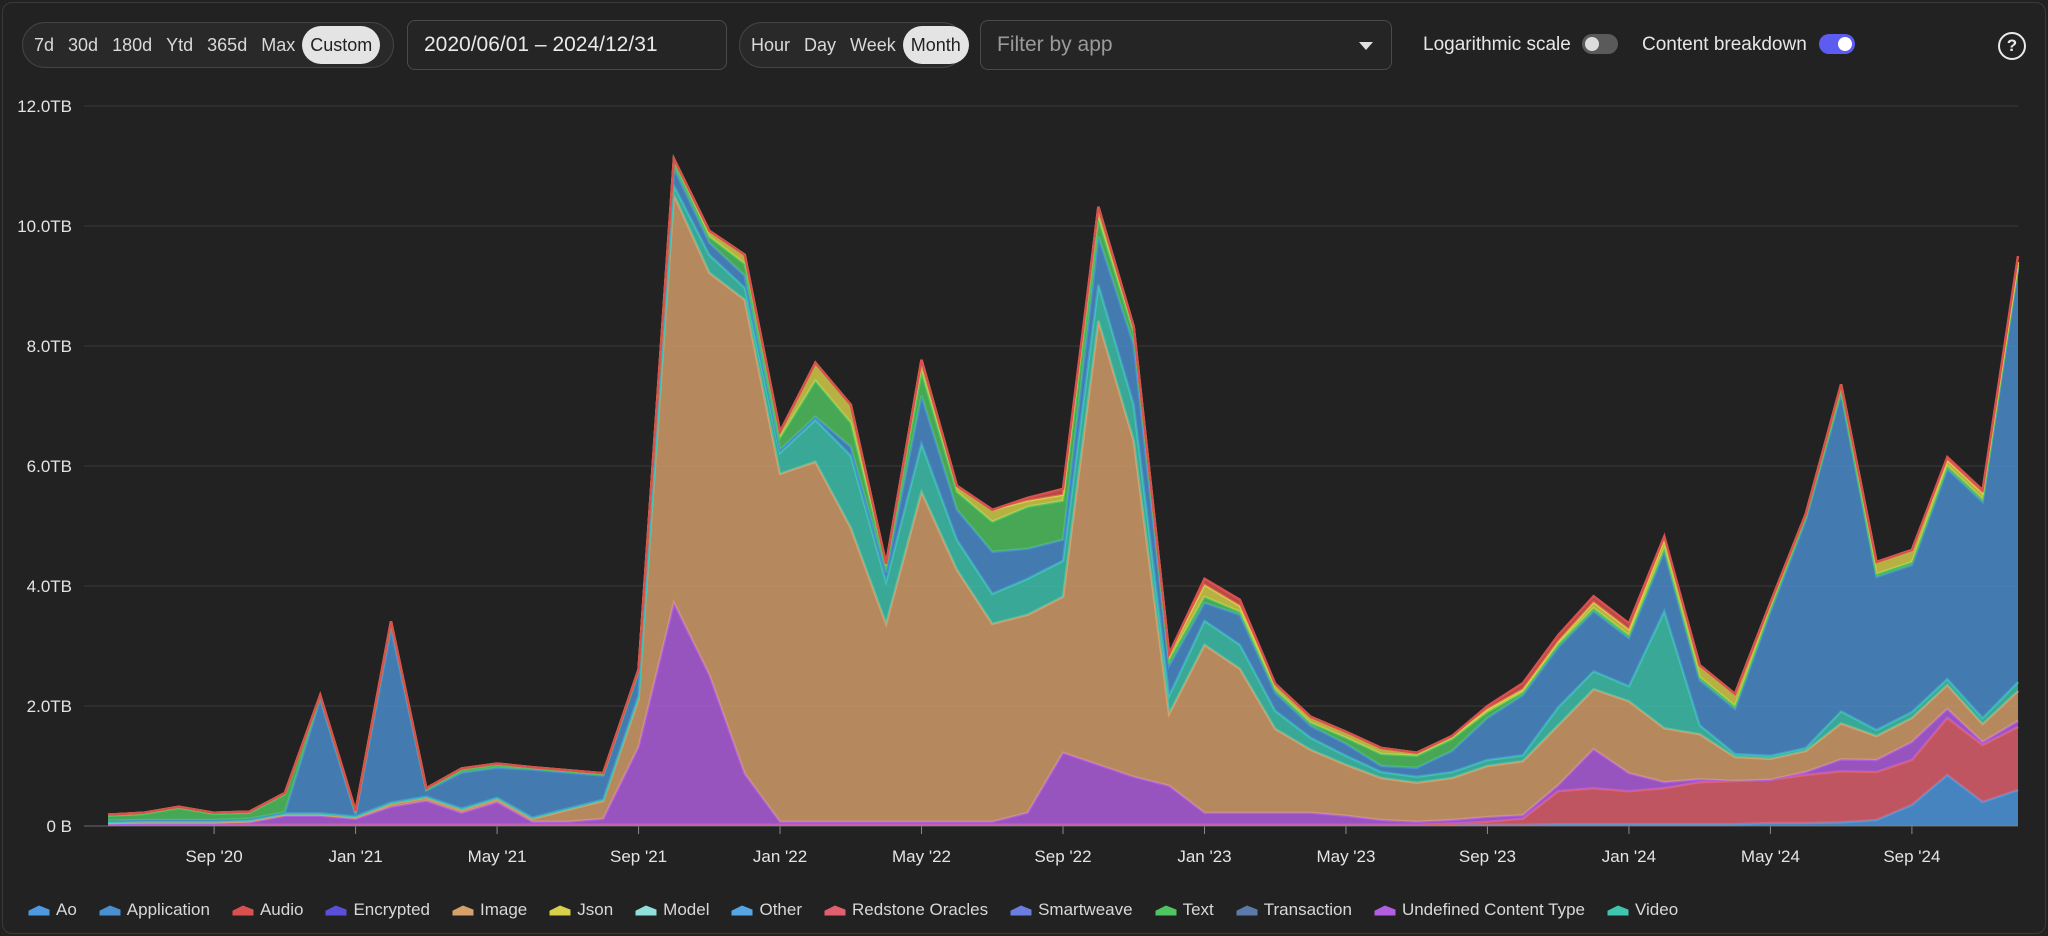  Describe the element at coordinates (355, 856) in the screenshot. I see `x-tick-label: Jan '21` at that location.